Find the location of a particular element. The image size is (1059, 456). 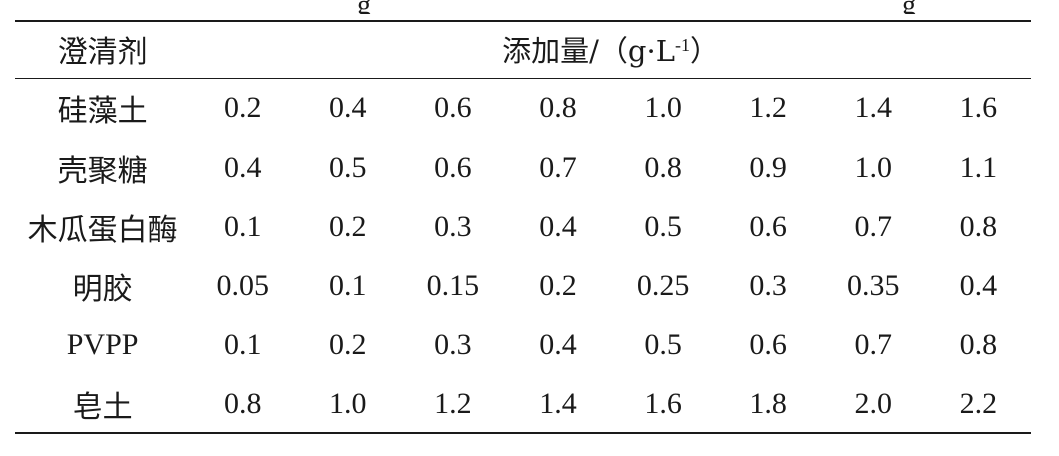

table-row: 硅藻土 0.2 0.4 0.6 0.8 1.0 1.2 1.4 1.6 is located at coordinates (523, 108).